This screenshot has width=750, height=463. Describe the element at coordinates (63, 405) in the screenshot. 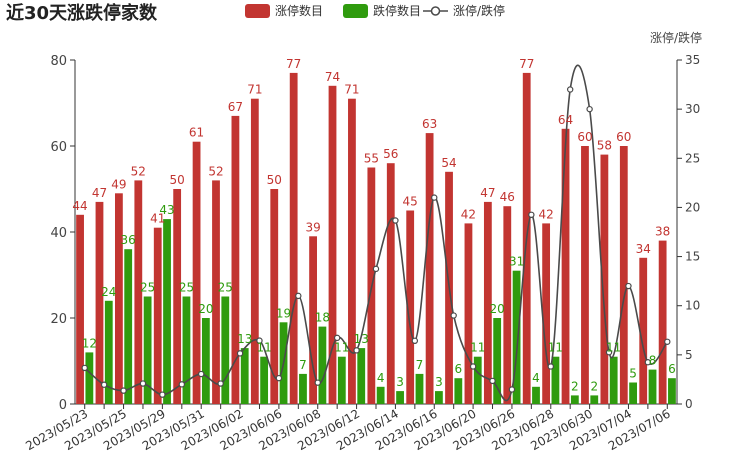

I see `left-axis-tick-label: 0` at that location.